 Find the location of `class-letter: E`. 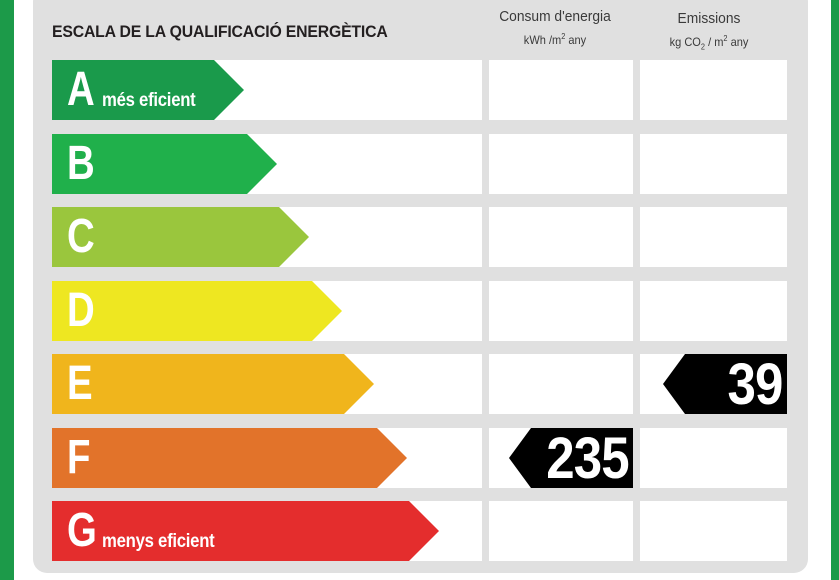

class-letter: E is located at coordinates (80, 383).